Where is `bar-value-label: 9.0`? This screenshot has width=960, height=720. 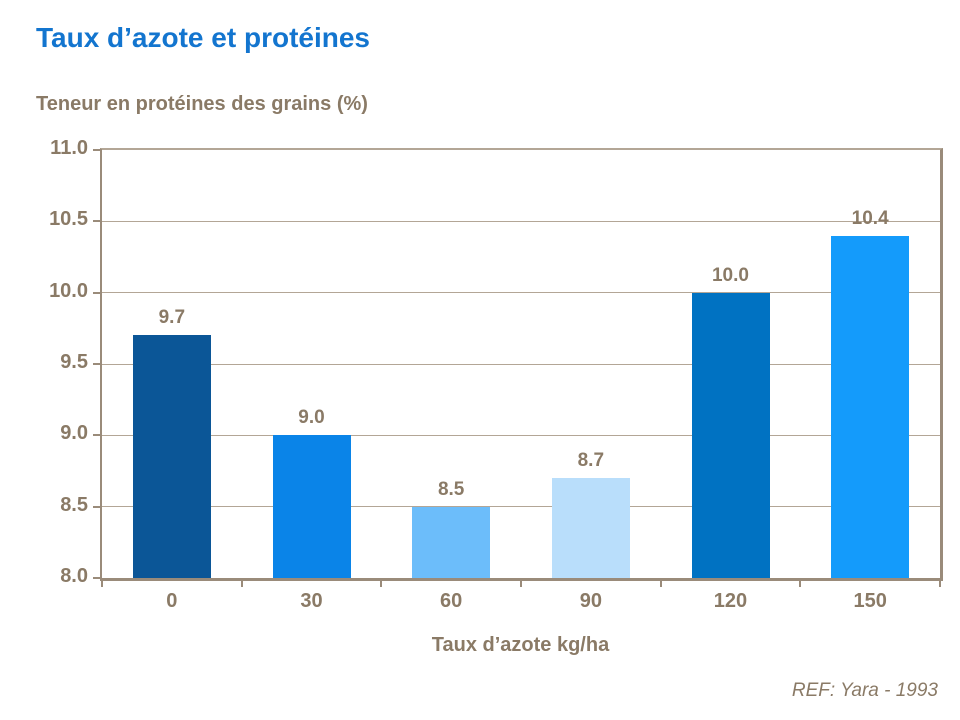
bar-value-label: 9.0 is located at coordinates (311, 418).